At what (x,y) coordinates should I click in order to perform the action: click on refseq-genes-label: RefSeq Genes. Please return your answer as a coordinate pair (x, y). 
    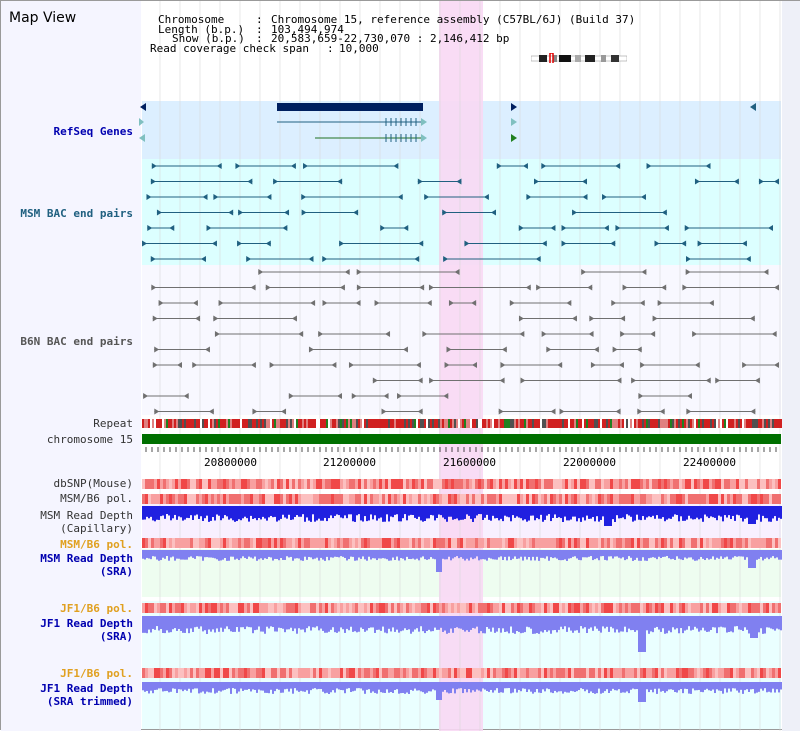
    Looking at the image, I should click on (93, 131).